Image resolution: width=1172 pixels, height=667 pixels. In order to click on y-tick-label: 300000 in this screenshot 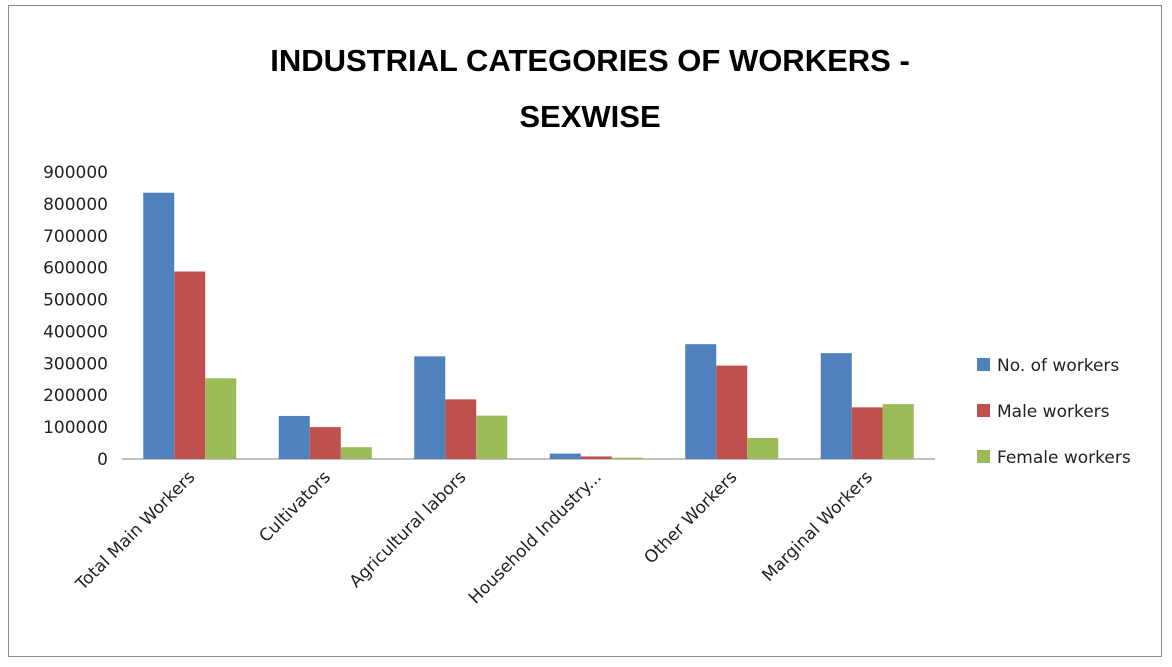, I will do `click(75, 364)`.